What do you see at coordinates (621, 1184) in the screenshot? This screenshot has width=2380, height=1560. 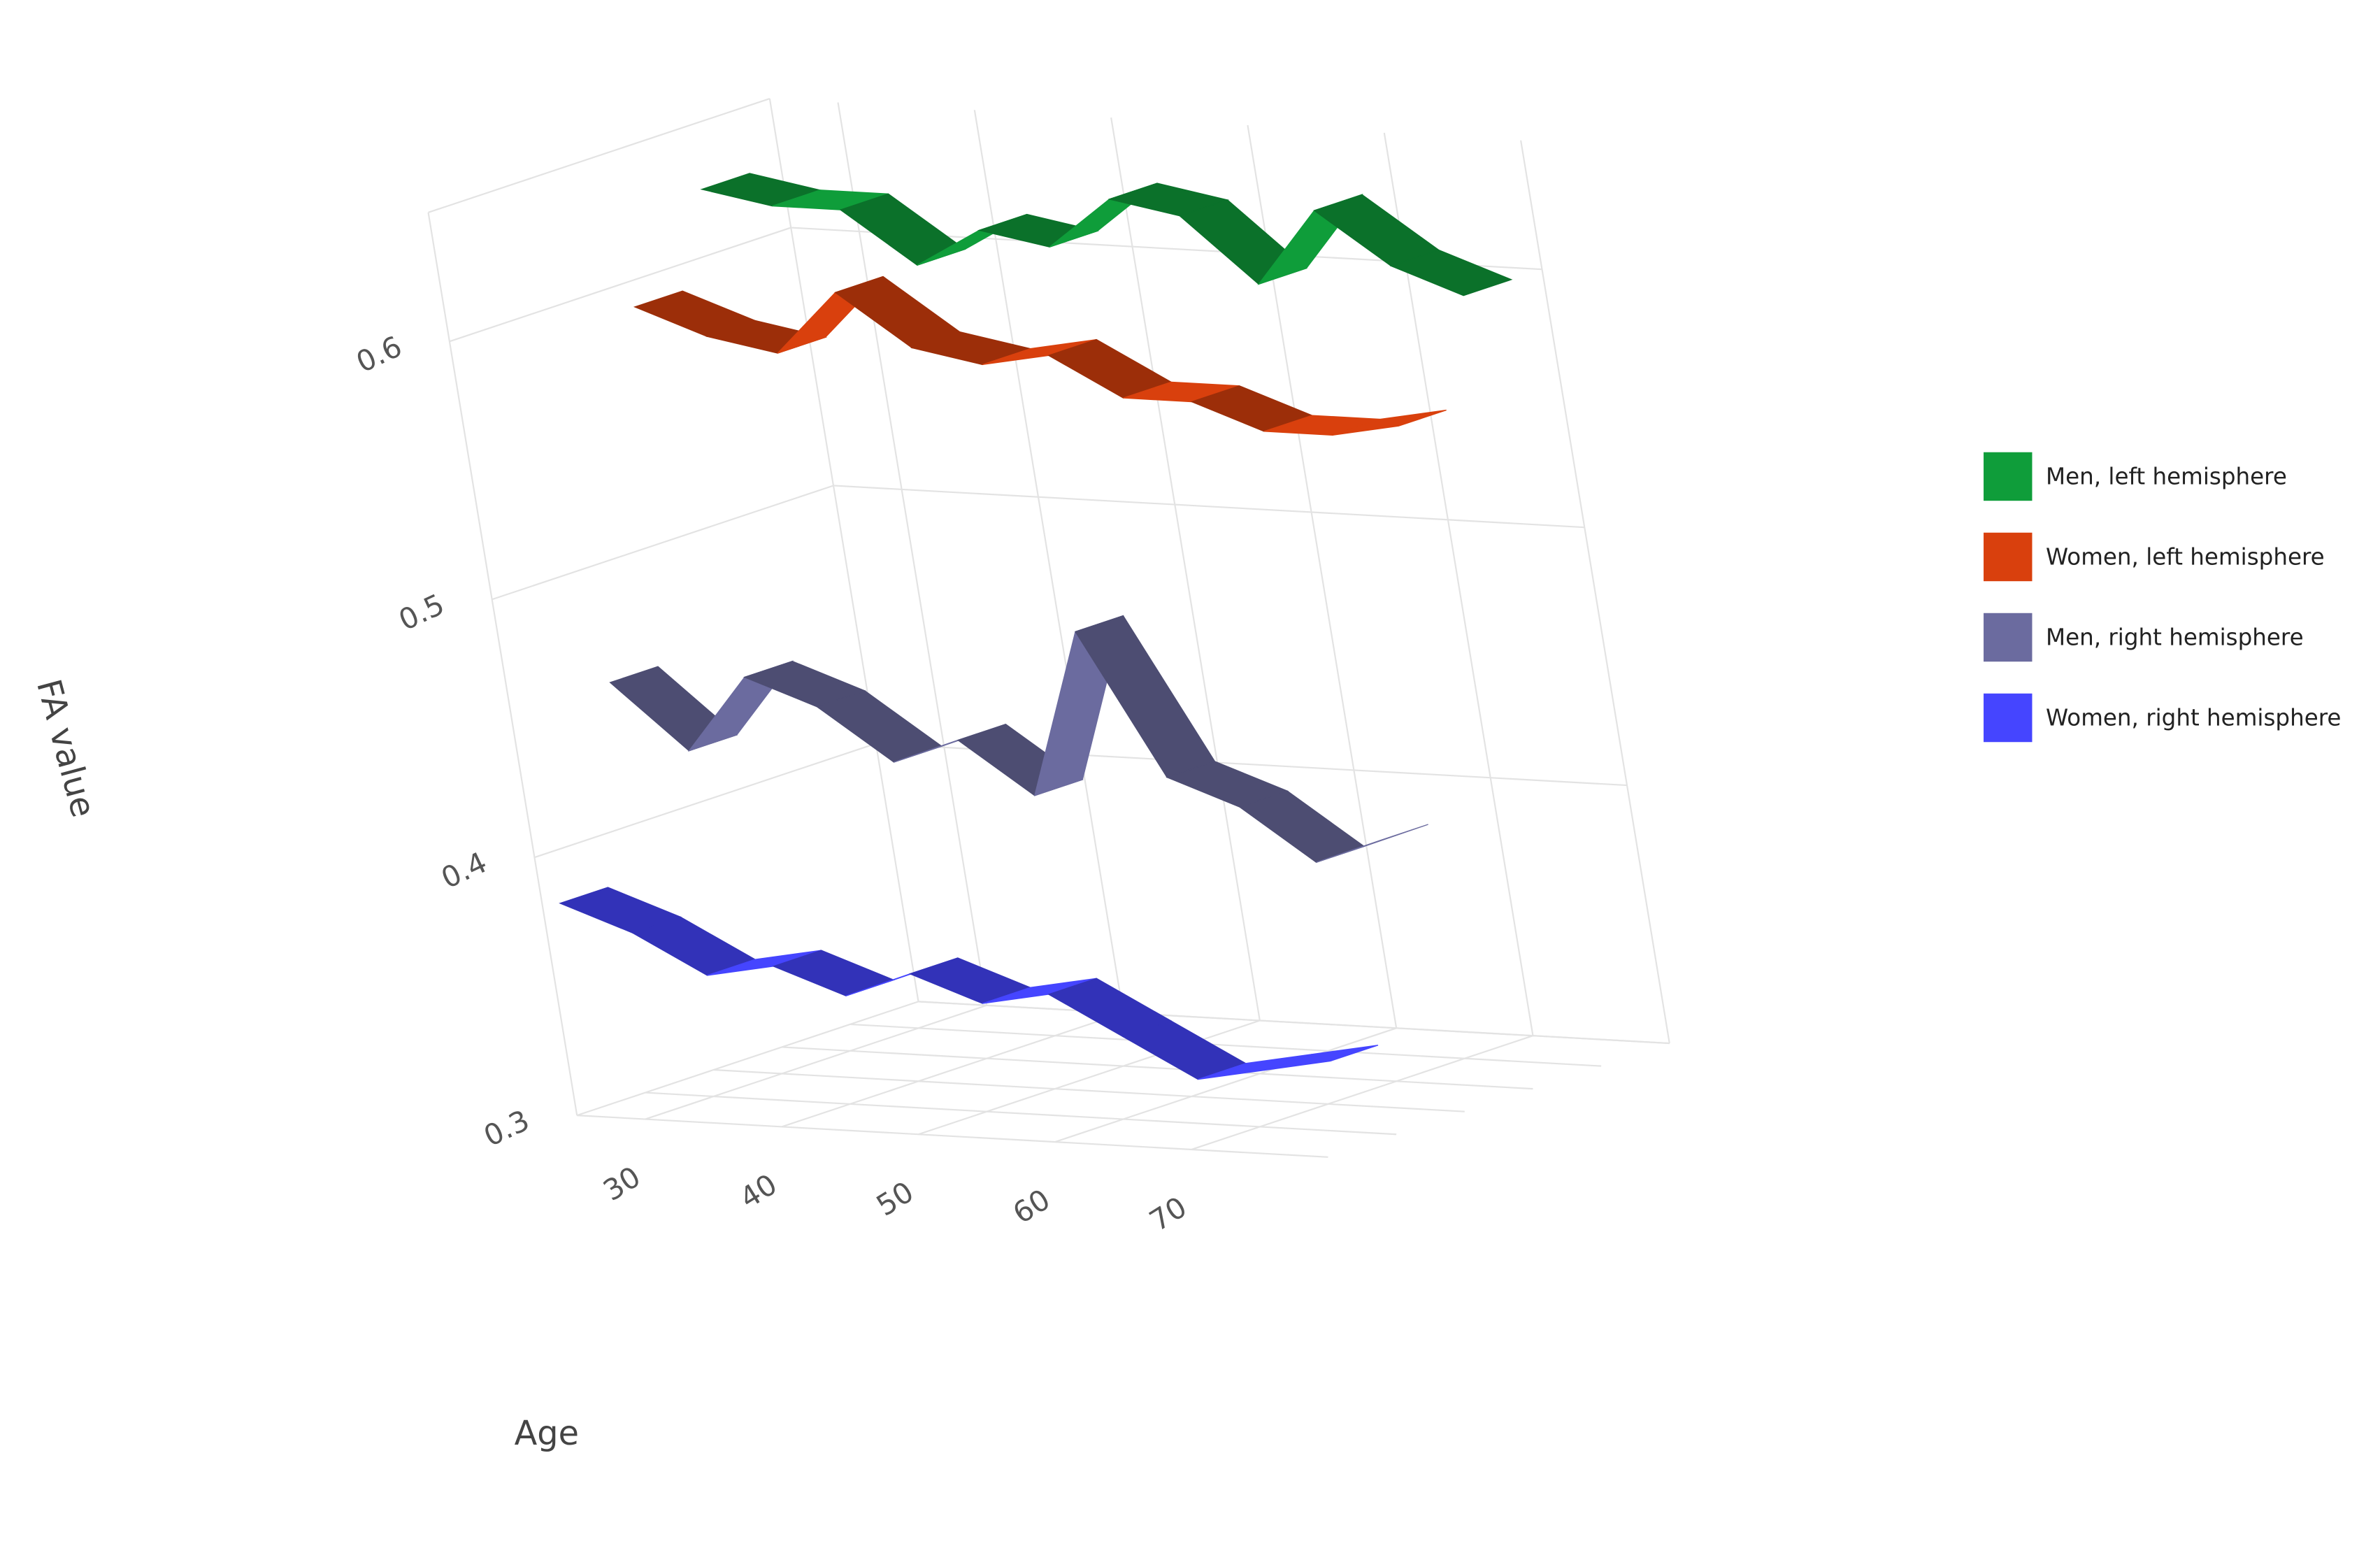 I see `x-tick-label: 30` at bounding box center [621, 1184].